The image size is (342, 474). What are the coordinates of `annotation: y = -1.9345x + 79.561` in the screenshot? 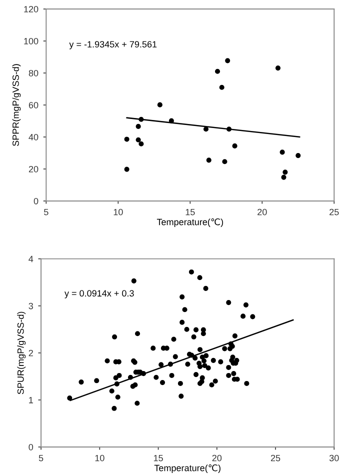 It's located at (113, 45).